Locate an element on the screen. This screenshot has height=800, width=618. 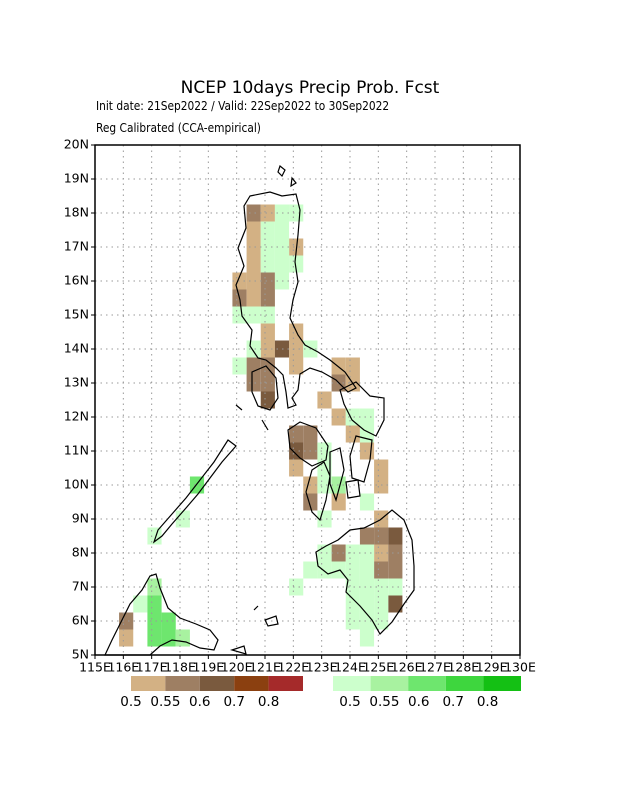
x-tick-label: 118E is located at coordinates (180, 667).